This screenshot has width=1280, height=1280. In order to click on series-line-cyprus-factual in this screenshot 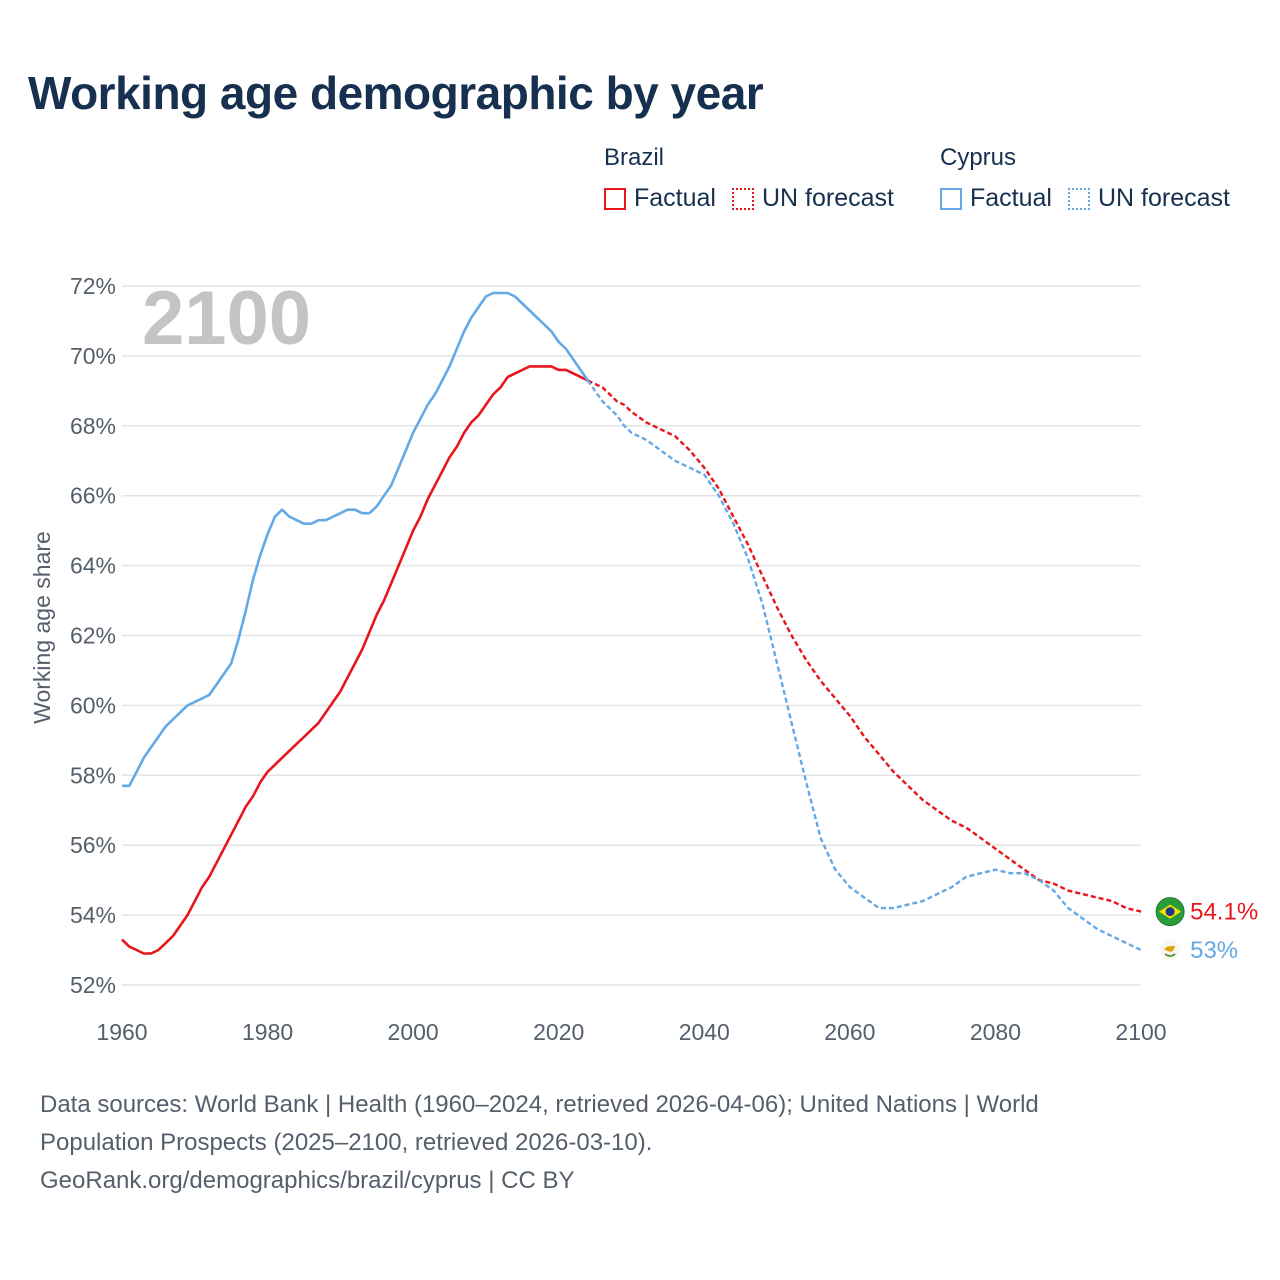, I will do `click(355, 539)`.